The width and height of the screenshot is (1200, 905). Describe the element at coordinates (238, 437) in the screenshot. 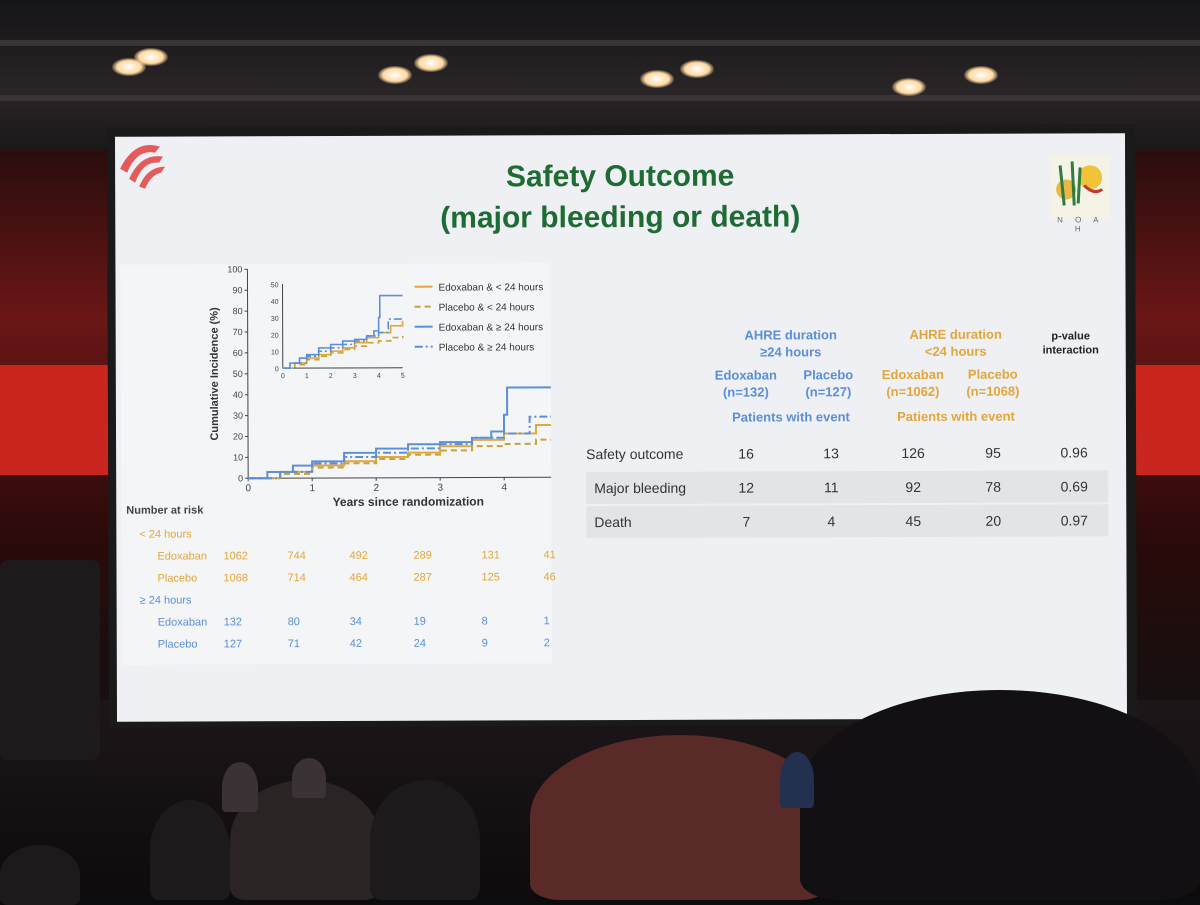

I see `y-tick-label: 20` at that location.